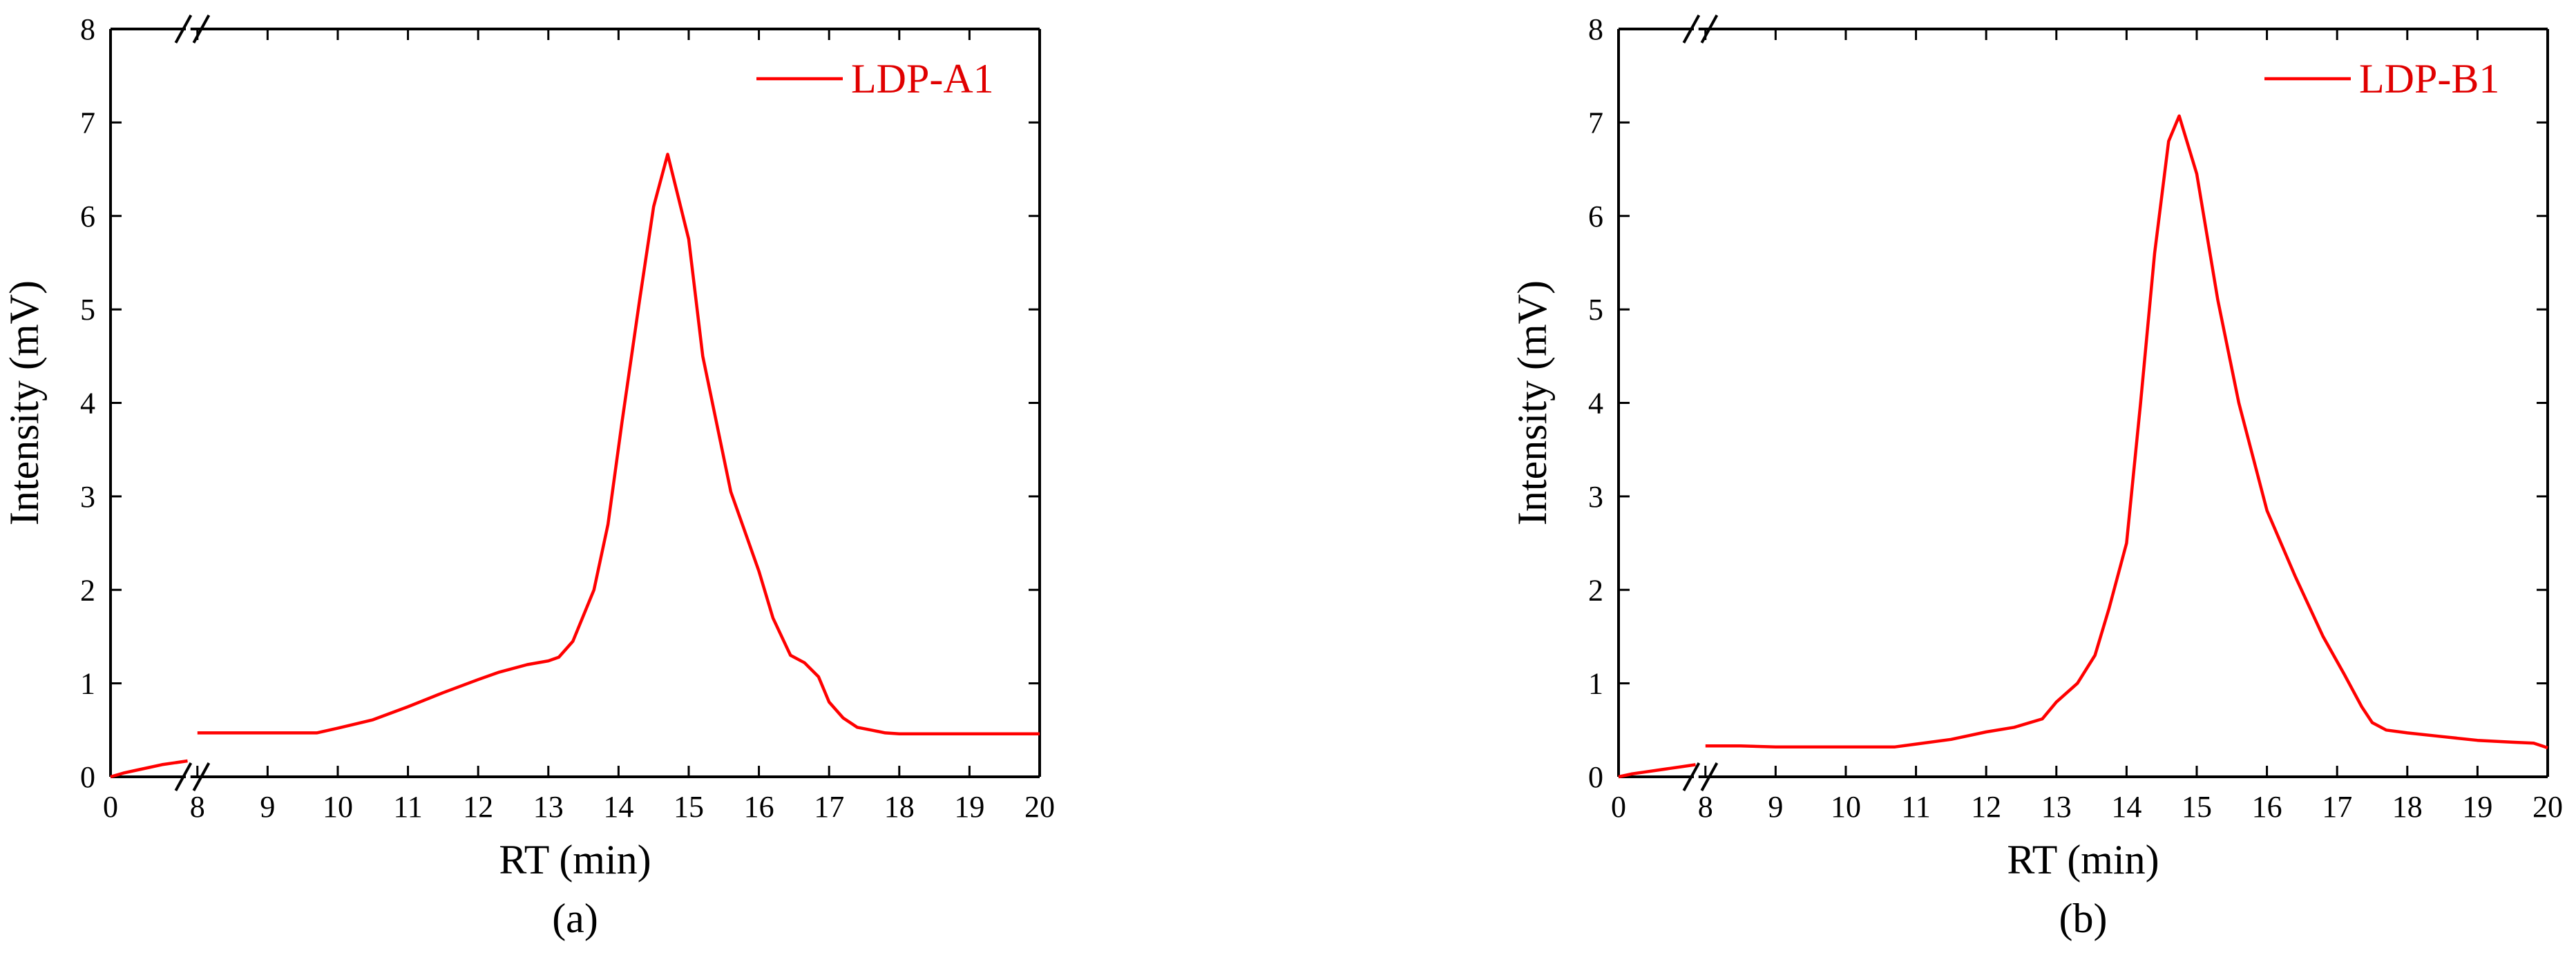 The width and height of the screenshot is (2576, 966). I want to click on legend-label: LDP-A1, so click(922, 79).